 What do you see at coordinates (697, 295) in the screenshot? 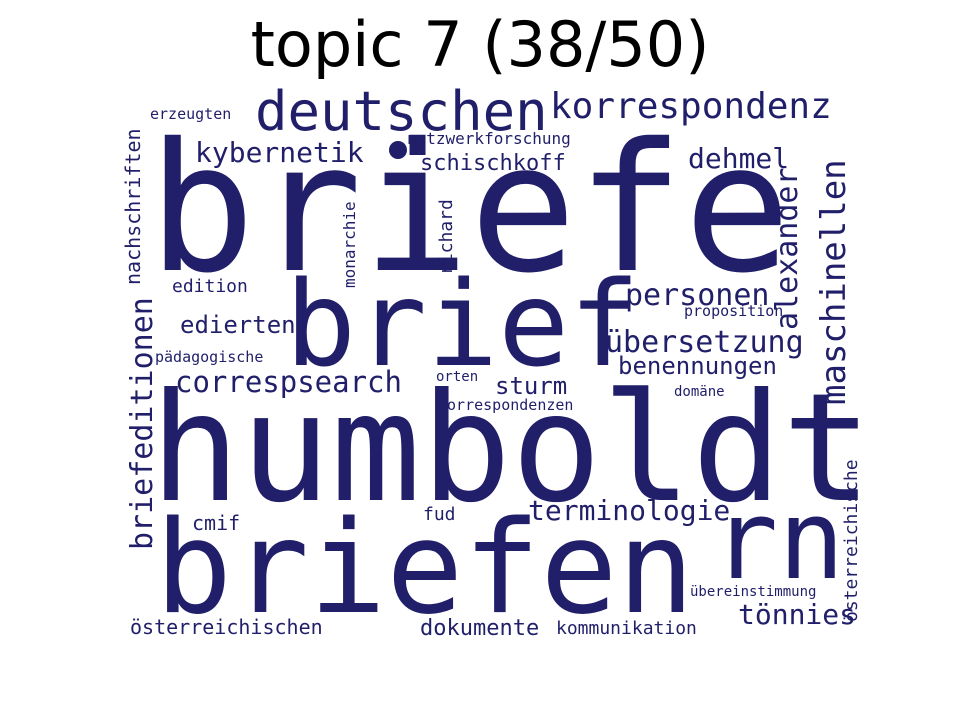
I see `word-personen: personen` at bounding box center [697, 295].